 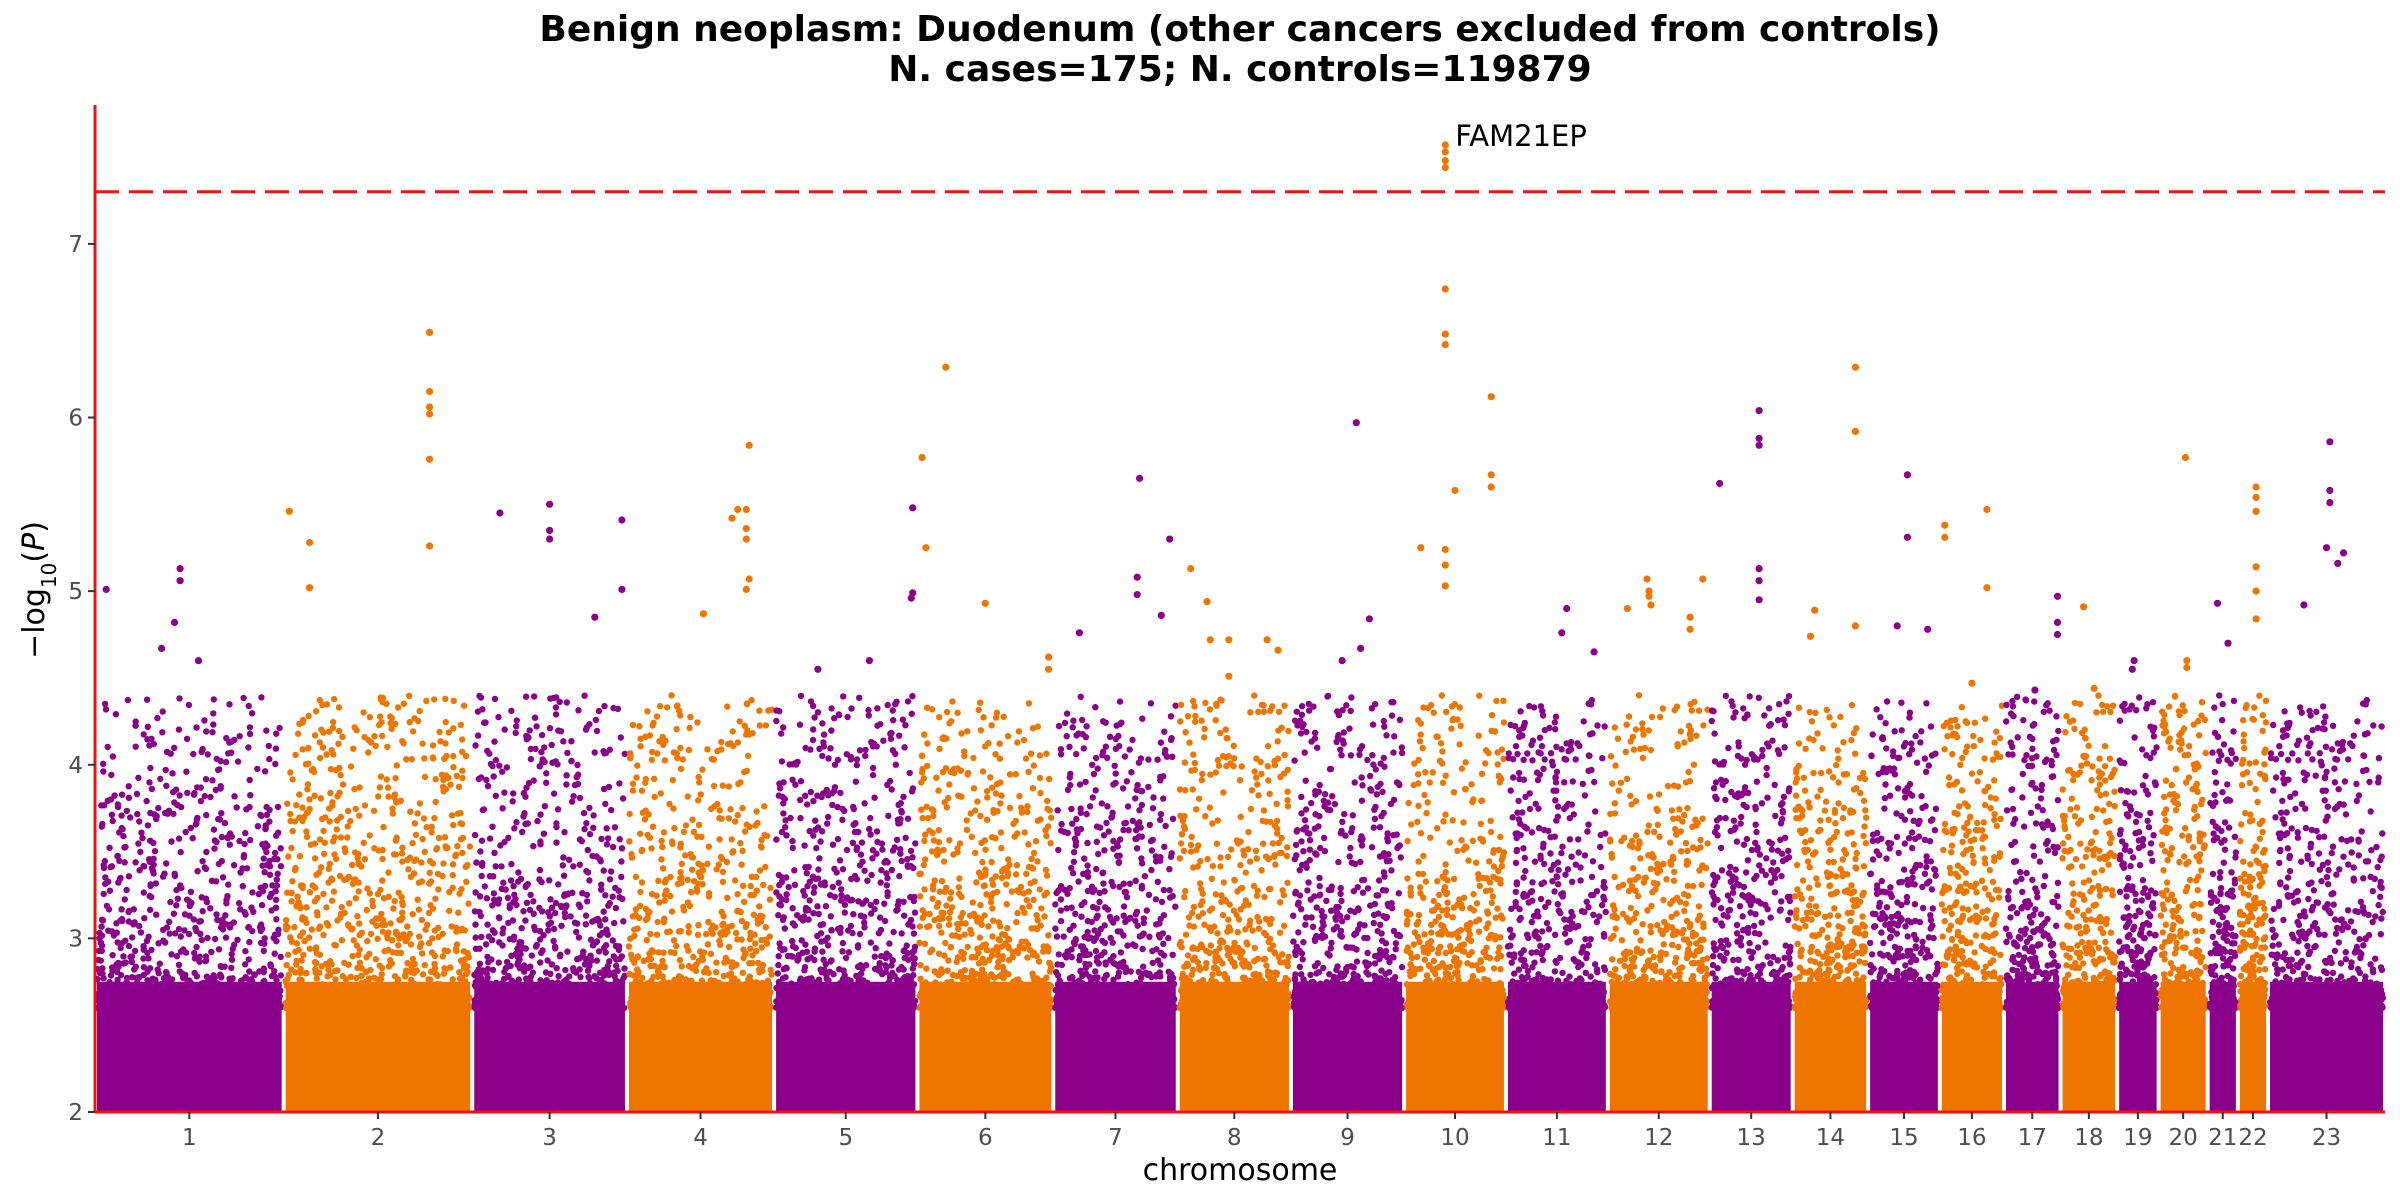 What do you see at coordinates (749, 445) in the screenshot?
I see `chr-4-top-hit` at bounding box center [749, 445].